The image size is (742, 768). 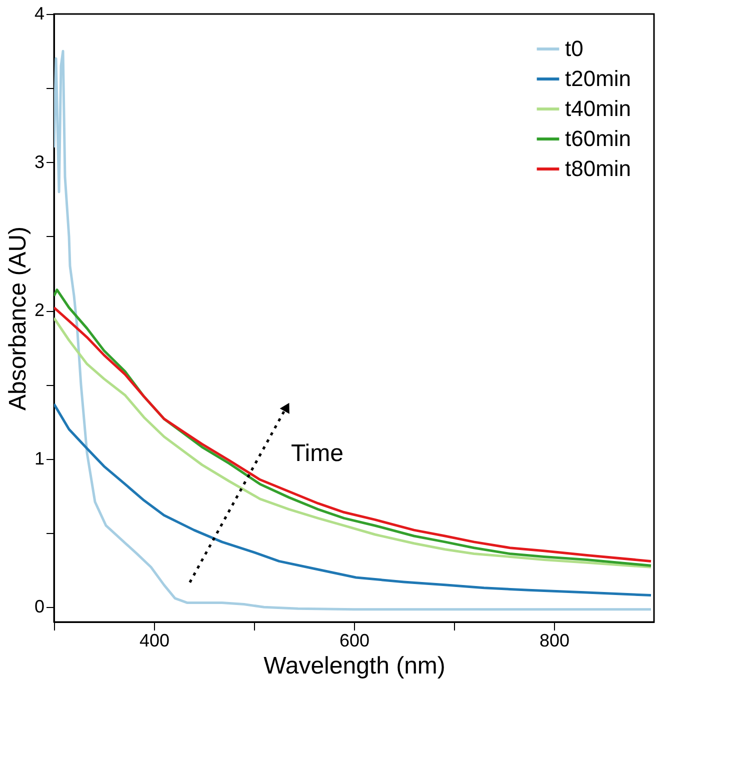 What do you see at coordinates (39, 458) in the screenshot?
I see `y-tick-label: 1` at bounding box center [39, 458].